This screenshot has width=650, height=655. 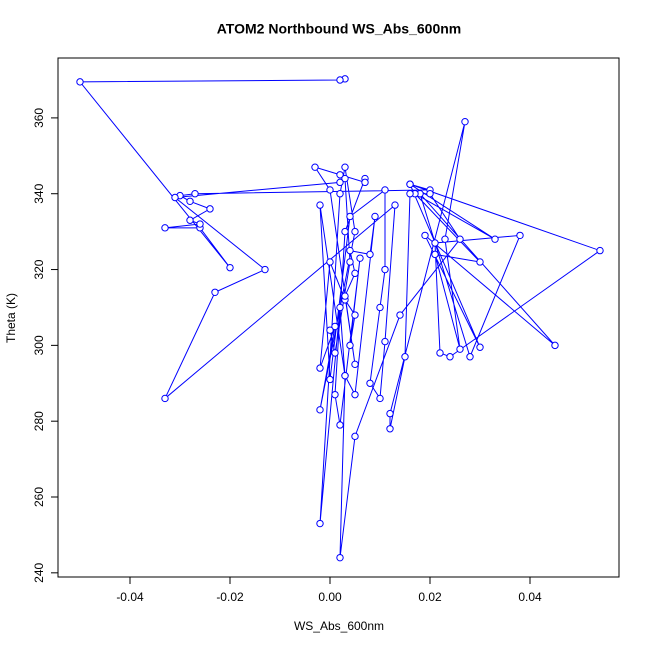 I want to click on y-tick-label: 320, so click(x=39, y=269).